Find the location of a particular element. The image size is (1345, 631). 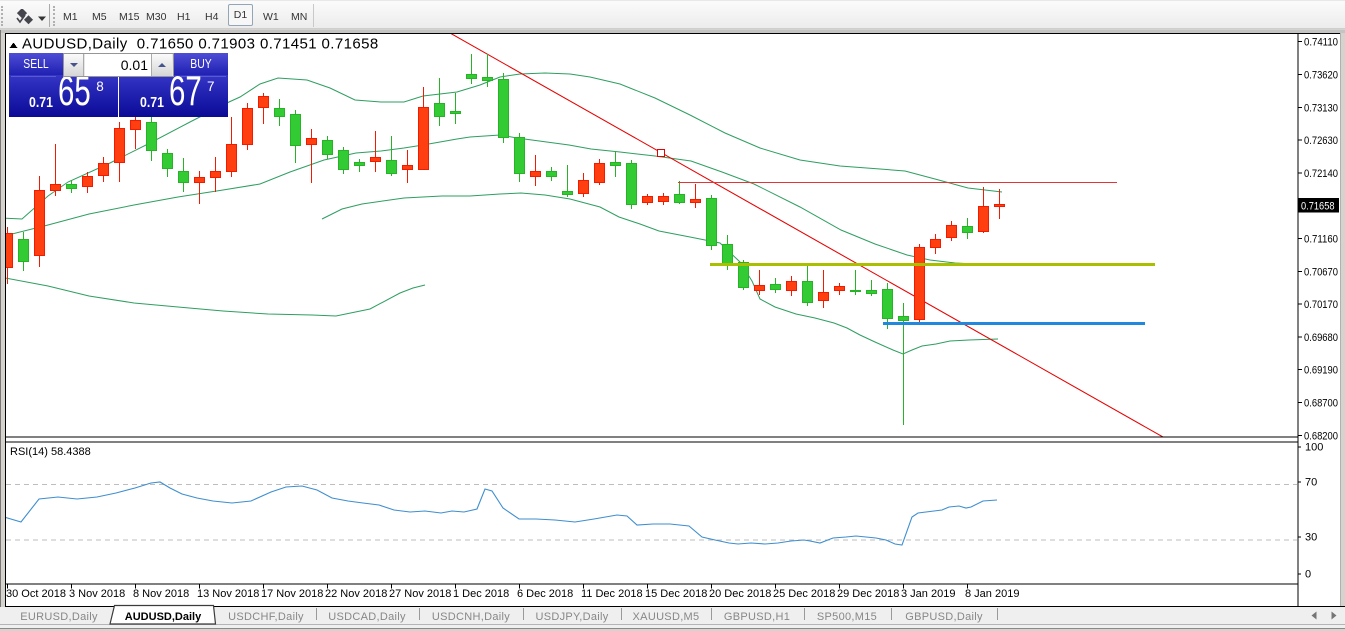

svg-text: 25 Dec 2018 is located at coordinates (804, 594).